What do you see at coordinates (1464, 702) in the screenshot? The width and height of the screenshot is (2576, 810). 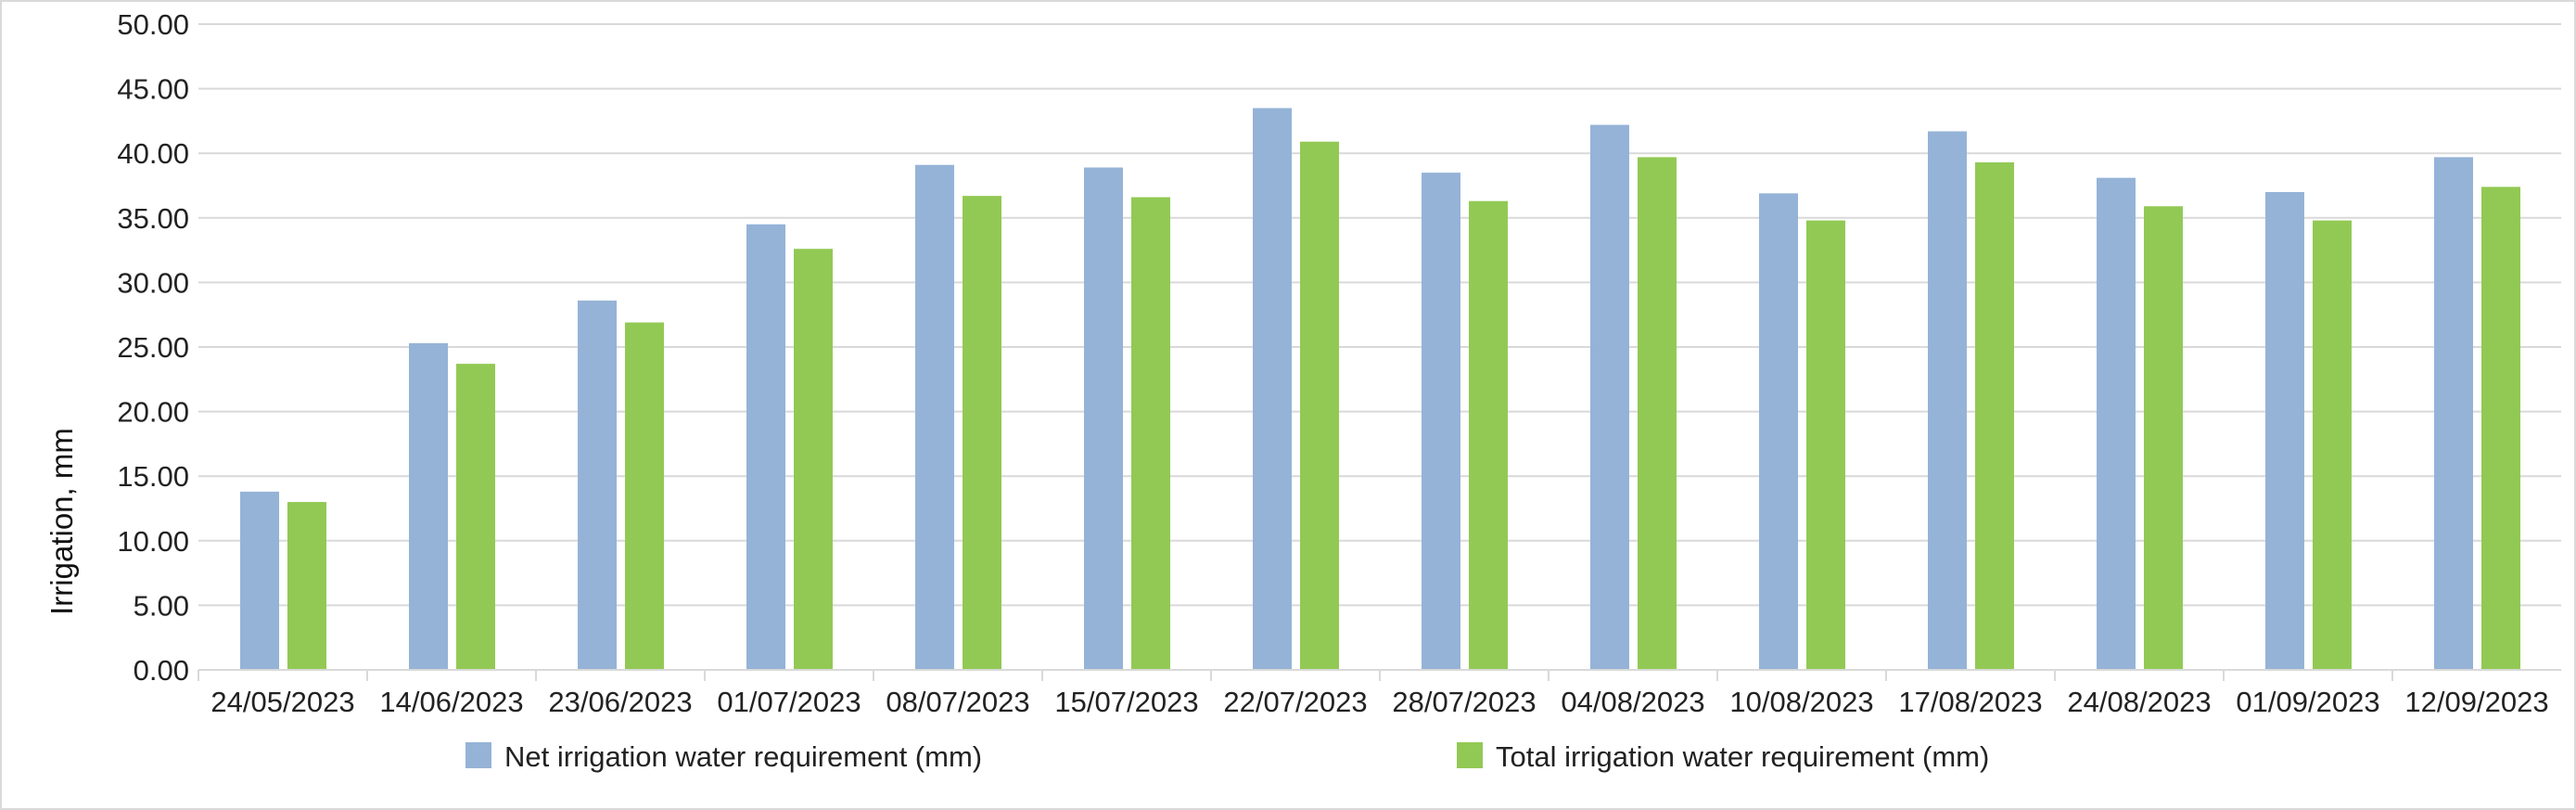 I see `x-tick-label: 28/07/2023` at bounding box center [1464, 702].